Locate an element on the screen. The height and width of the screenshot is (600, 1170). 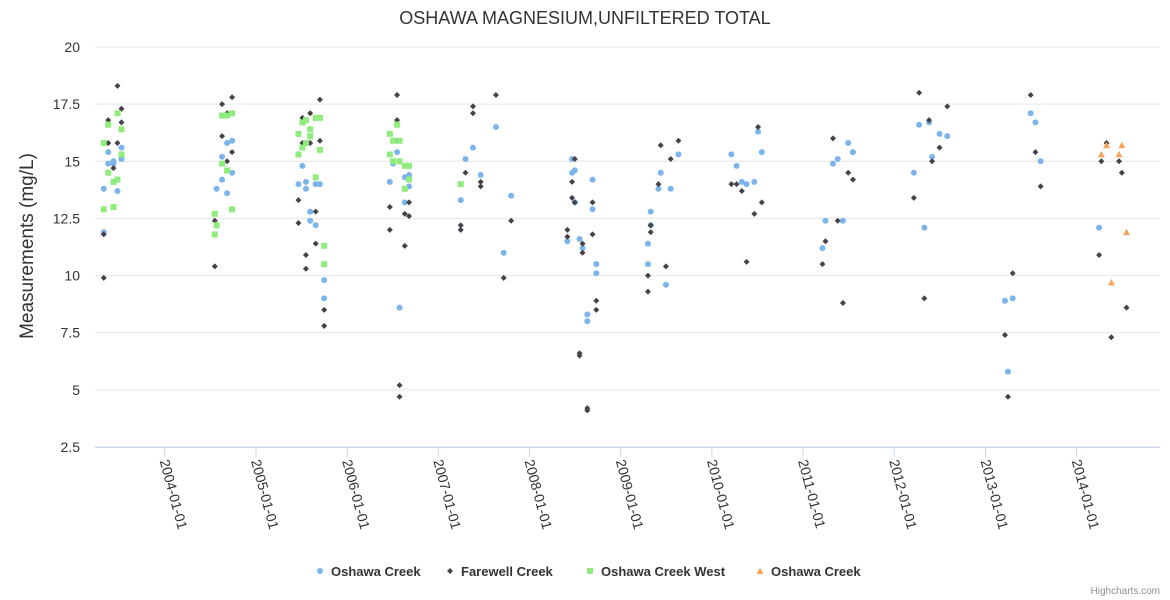
legend-item: Farewell Creek is located at coordinates (500, 571).